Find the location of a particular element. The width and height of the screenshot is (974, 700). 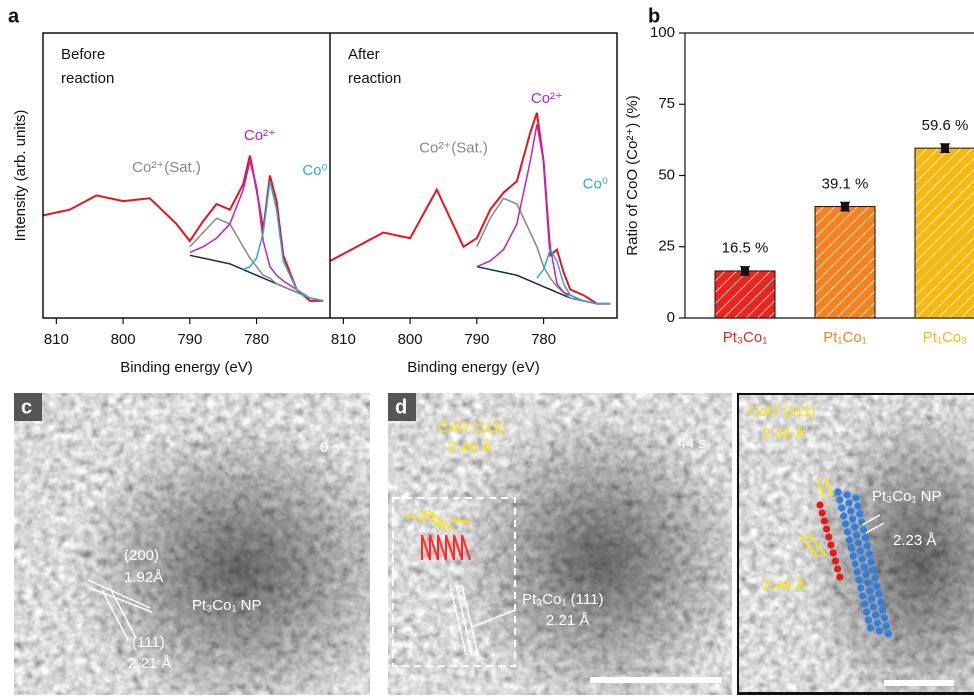

y-axis-label: Intensity (arb. units) is located at coordinates (20, 176).